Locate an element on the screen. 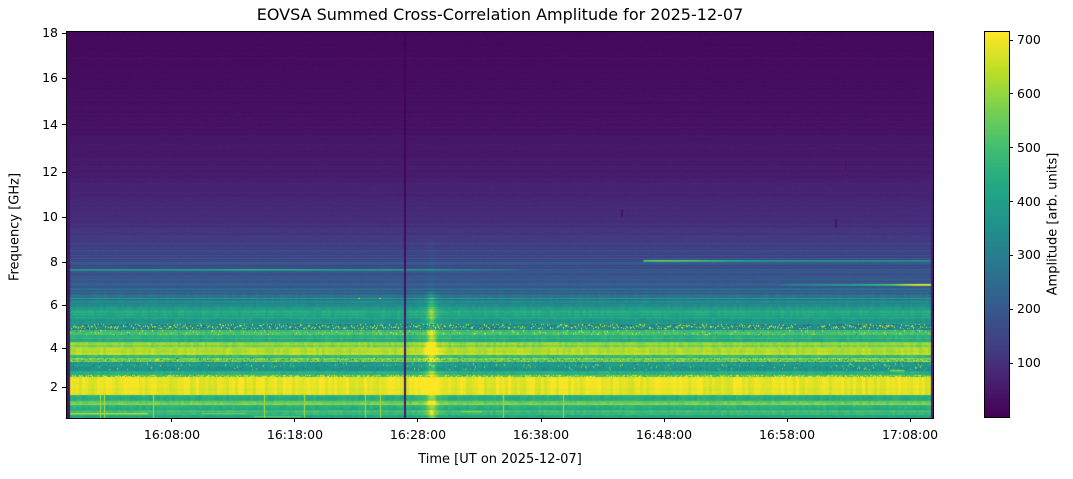  x-axis-label: Time [UT on 2025-12-07] is located at coordinates (500, 459).